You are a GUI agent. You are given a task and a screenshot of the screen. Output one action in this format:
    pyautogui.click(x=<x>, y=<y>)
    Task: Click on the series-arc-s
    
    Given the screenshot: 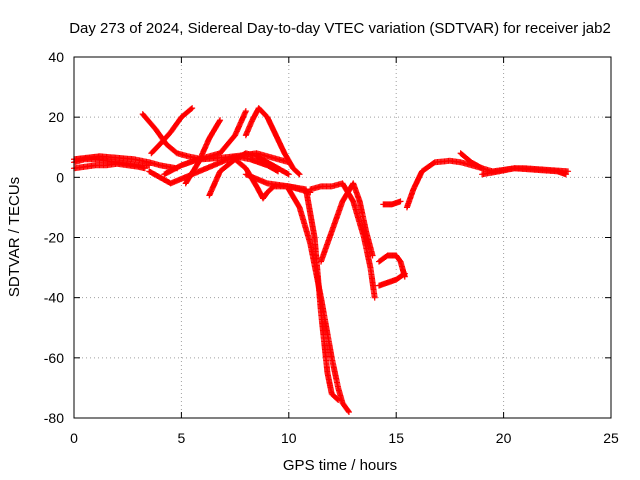 What is the action you would take?
    pyautogui.click(x=444, y=184)
    